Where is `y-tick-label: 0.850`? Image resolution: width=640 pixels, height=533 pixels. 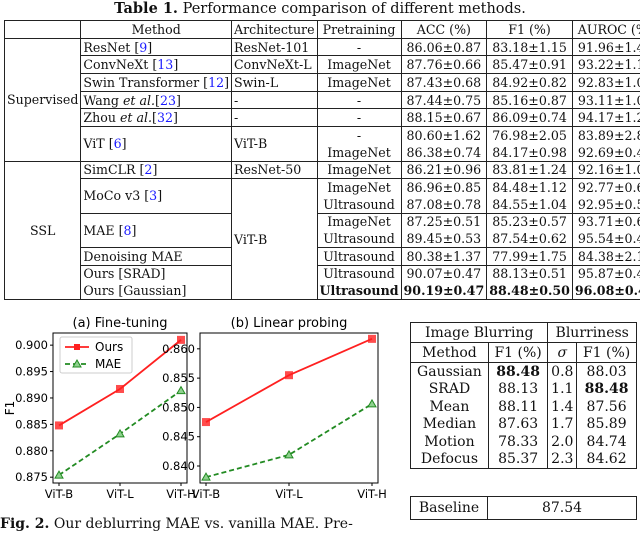
y-tick-label: 0.850 is located at coordinates (178, 407).